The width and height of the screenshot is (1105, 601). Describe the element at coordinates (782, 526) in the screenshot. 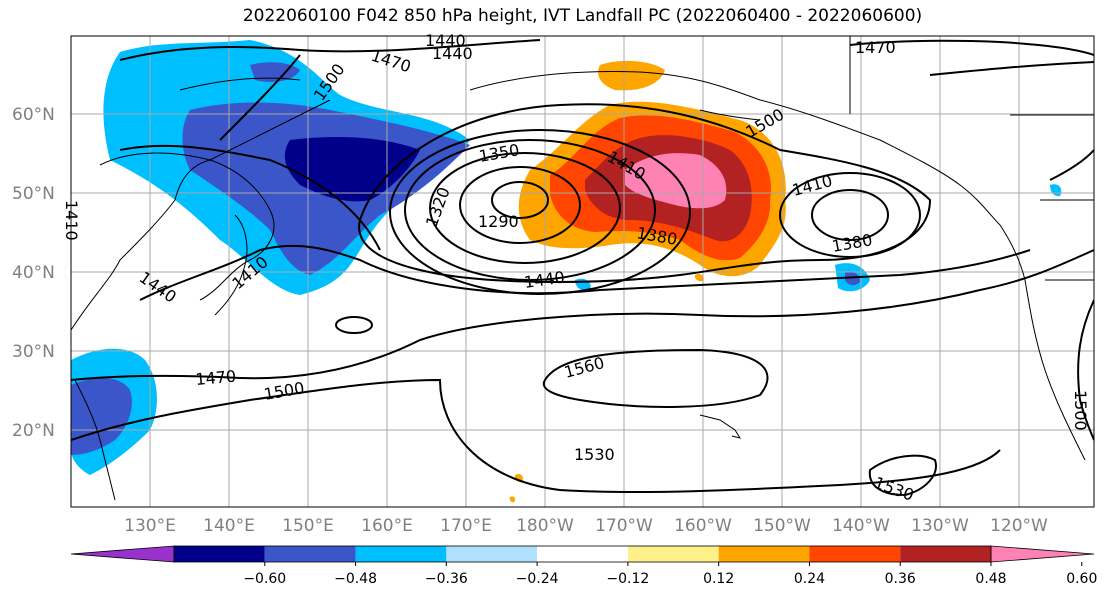

I see `lon-label-150w: 150°W` at that location.